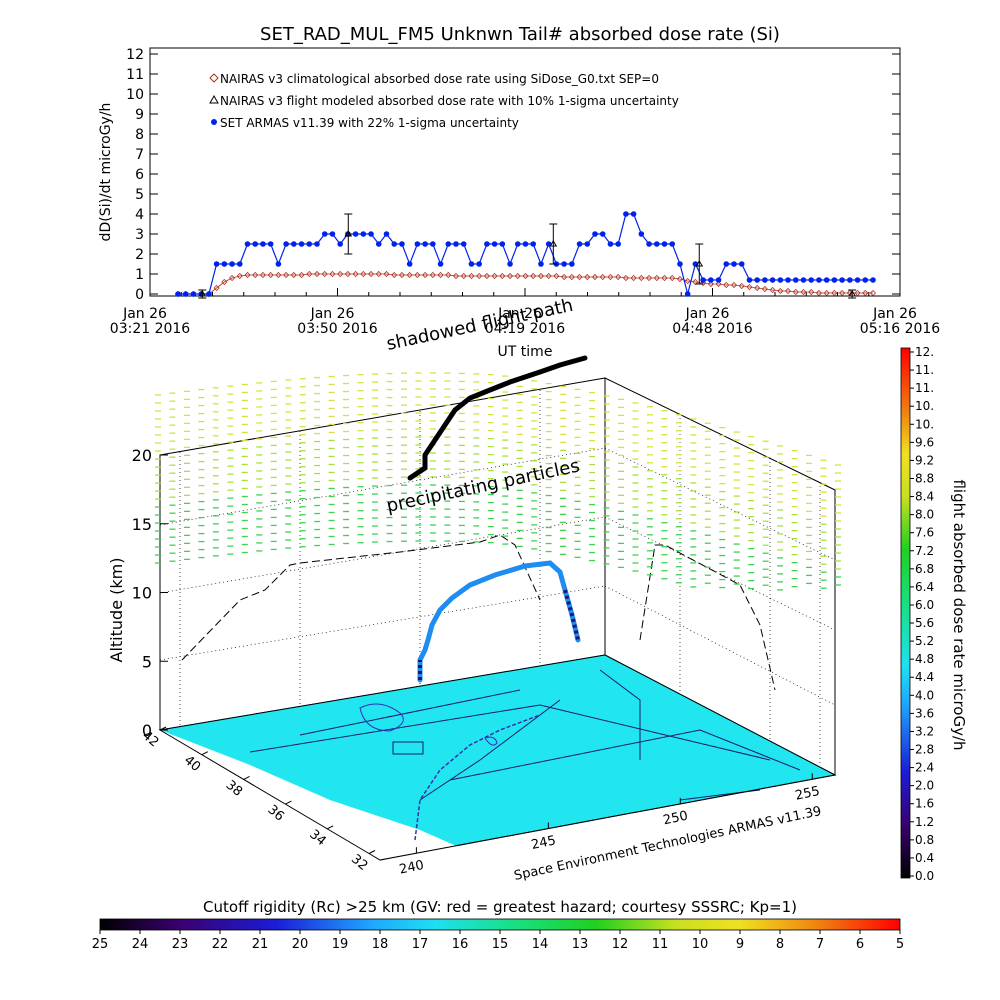 Image resolution: width=1000 pixels, height=1000 pixels. Describe the element at coordinates (147, 661) in the screenshot. I see `z-tick-label: 5` at that location.